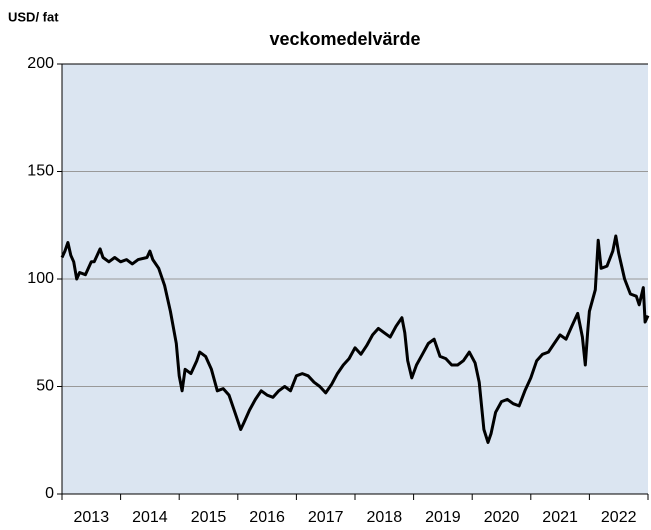  I want to click on y-tick-label: 0, so click(49, 493).